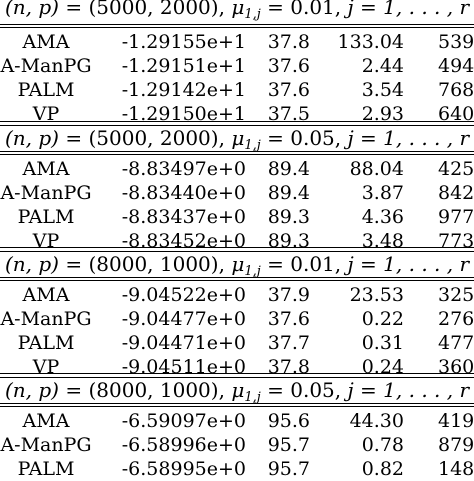  I want to click on iter-cell: 768, so click(456, 90).